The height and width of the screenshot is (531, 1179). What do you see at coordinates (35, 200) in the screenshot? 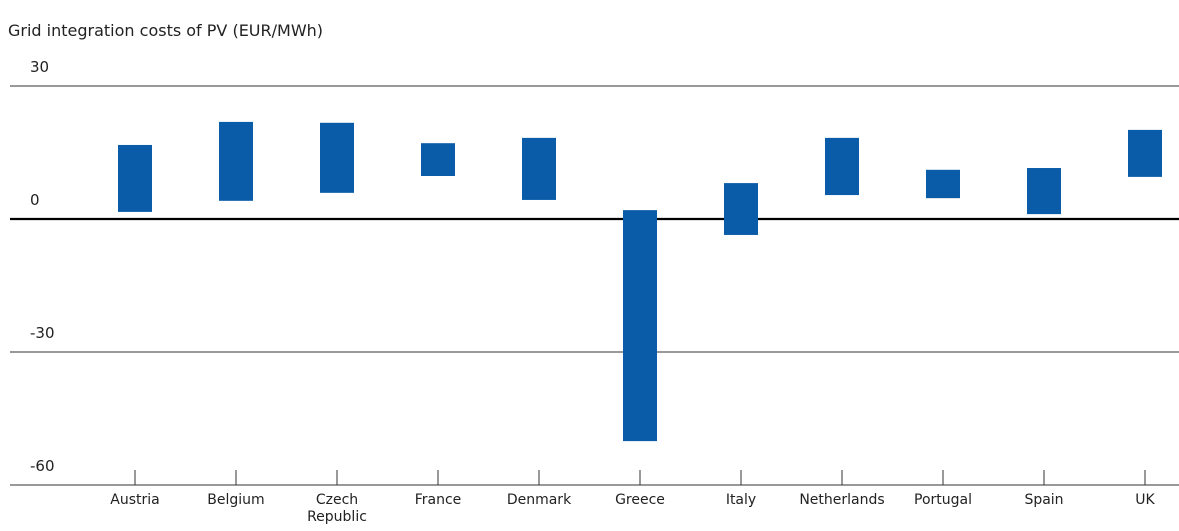
I see `y-tick-label: 0` at bounding box center [35, 200].